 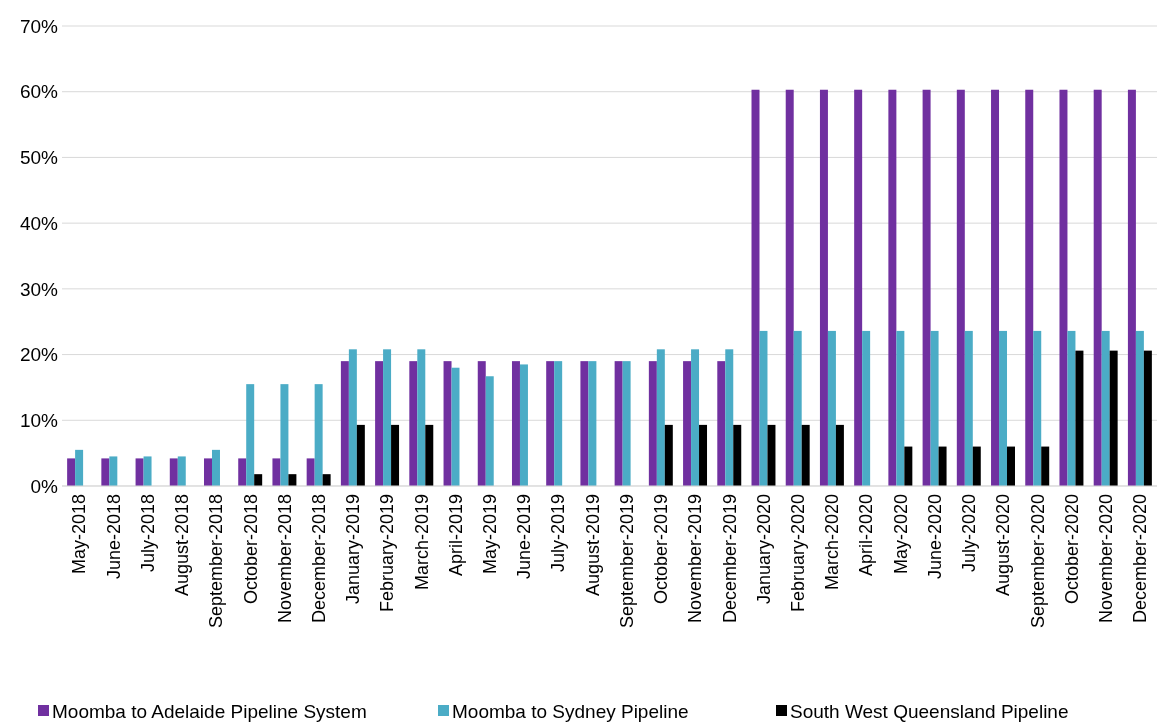 What do you see at coordinates (39, 92) in the screenshot?
I see `y-tick-label: 60%` at bounding box center [39, 92].